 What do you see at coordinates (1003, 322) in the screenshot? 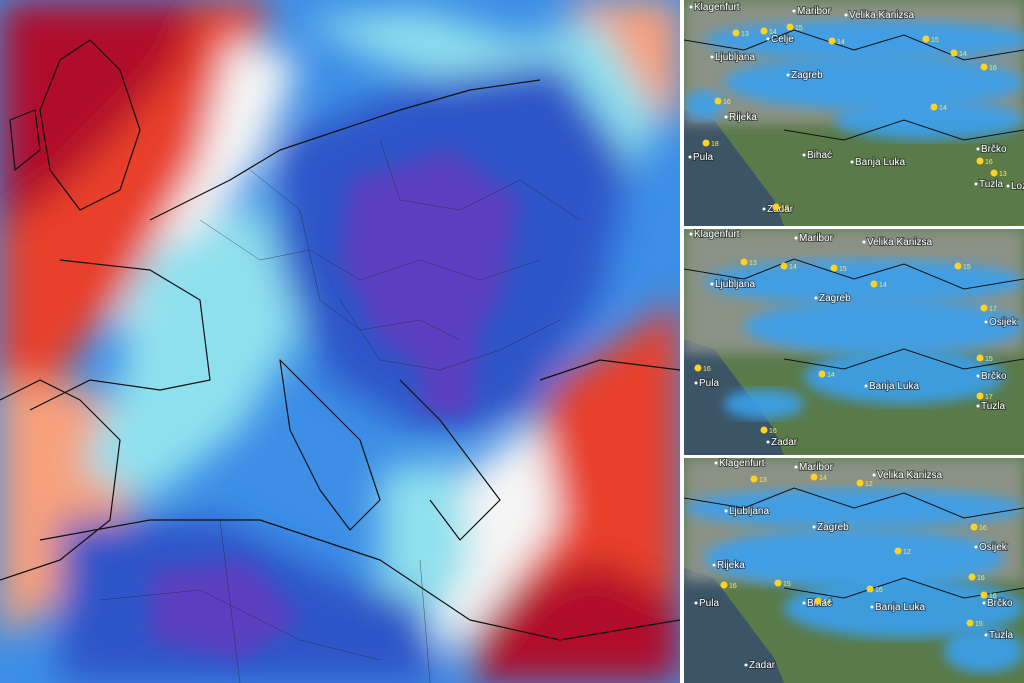
I see `city-label: Osijek` at bounding box center [1003, 322].